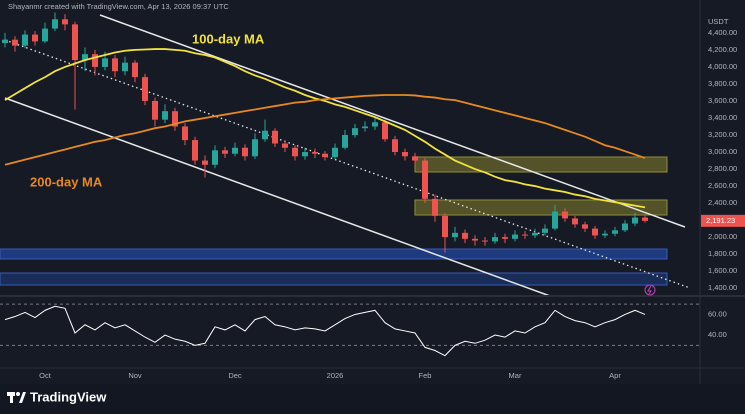  Describe the element at coordinates (722, 117) in the screenshot. I see `y-tick-label: 3,400.00` at that location.